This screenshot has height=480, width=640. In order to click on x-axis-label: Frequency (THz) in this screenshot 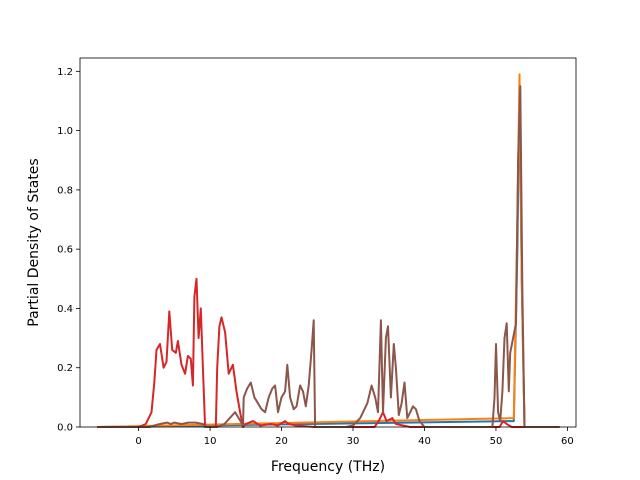, I will do `click(328, 467)`.